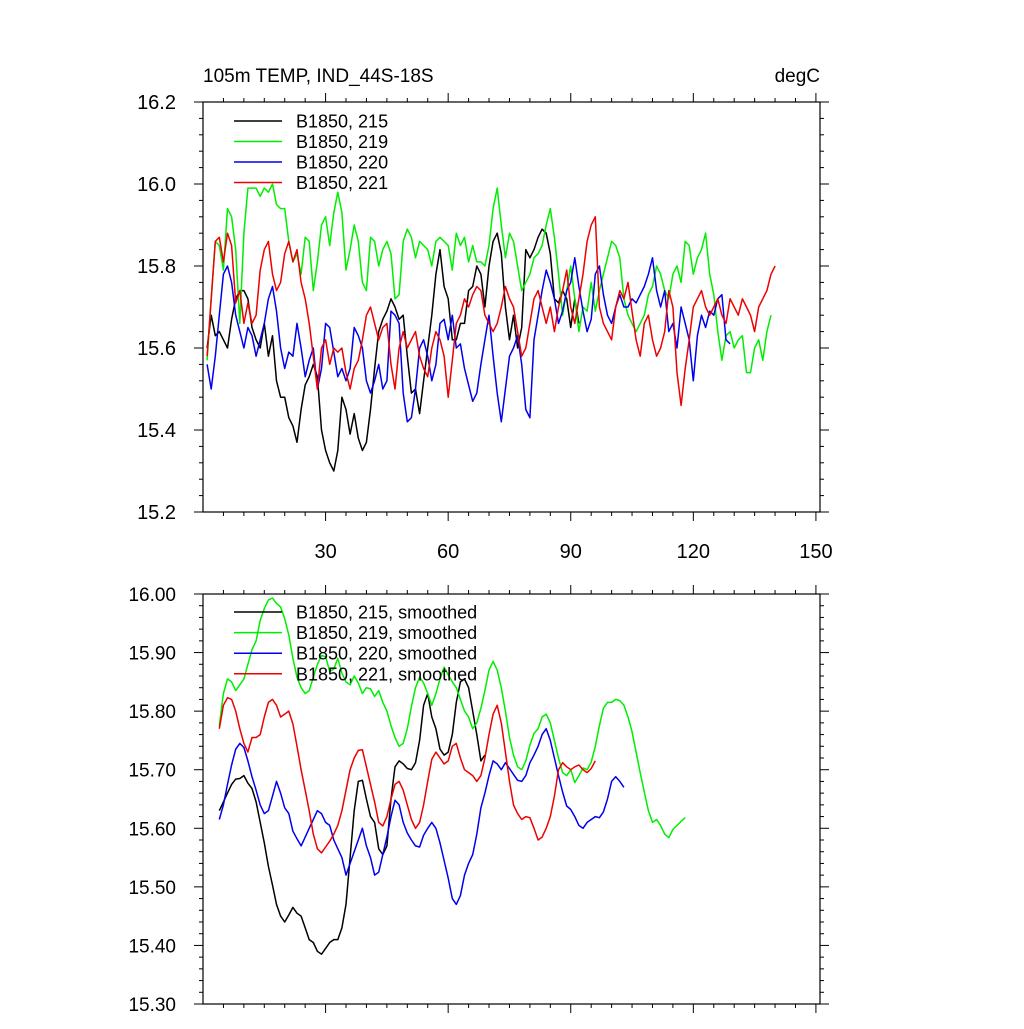 The width and height of the screenshot is (1024, 1029). I want to click on legend-label: B1850, 221, so click(342, 183).